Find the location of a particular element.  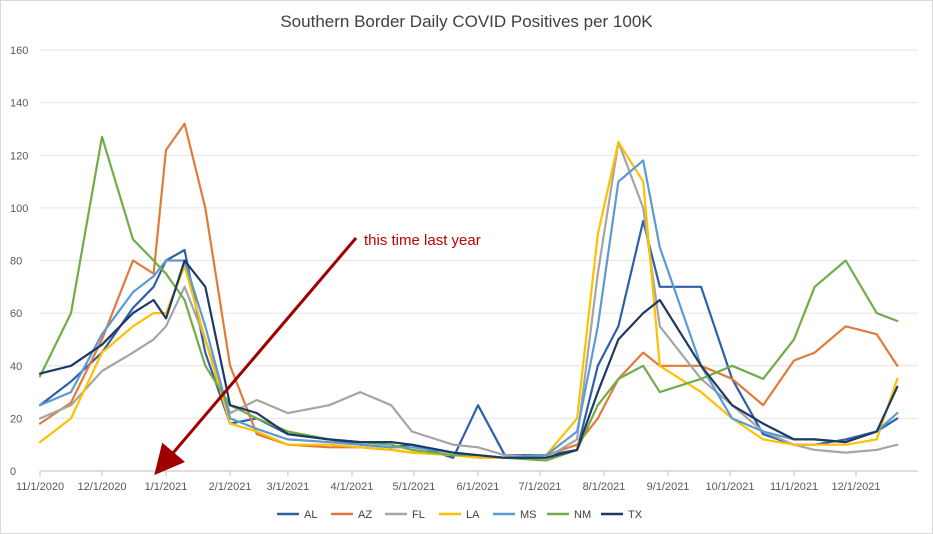

y-tick-label: 100 is located at coordinates (19, 209).